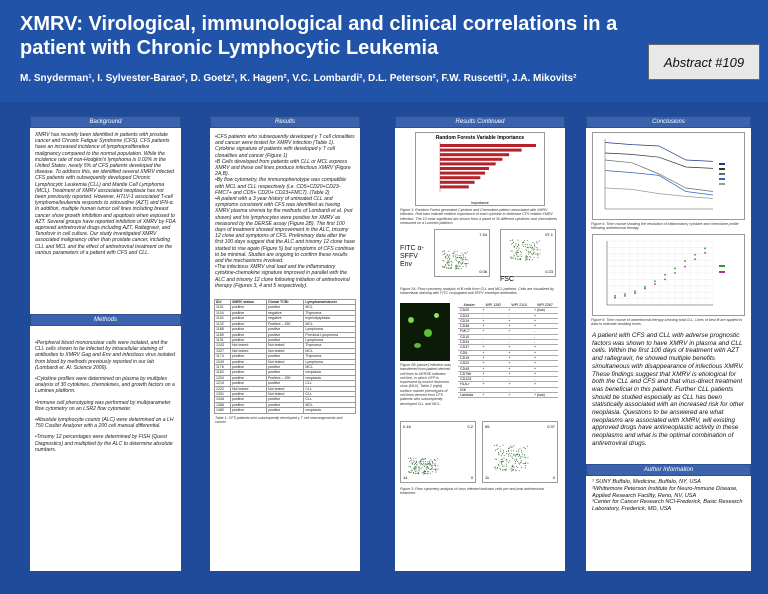  Describe the element at coordinates (480, 453) in the screenshot. I see `figure-3: 0.16 0.2 14 0 55 0.37 11 0` at that location.